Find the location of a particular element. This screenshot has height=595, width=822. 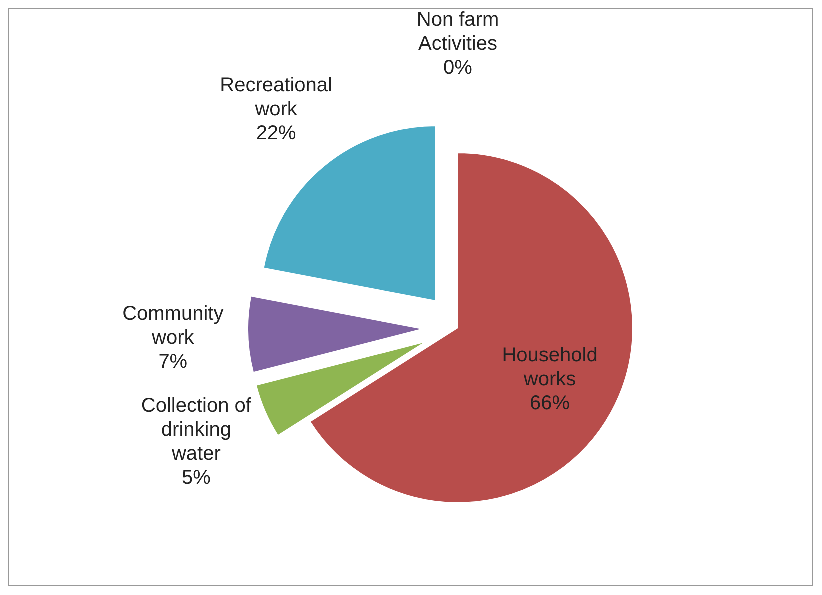

data-label: 5% is located at coordinates (197, 478).